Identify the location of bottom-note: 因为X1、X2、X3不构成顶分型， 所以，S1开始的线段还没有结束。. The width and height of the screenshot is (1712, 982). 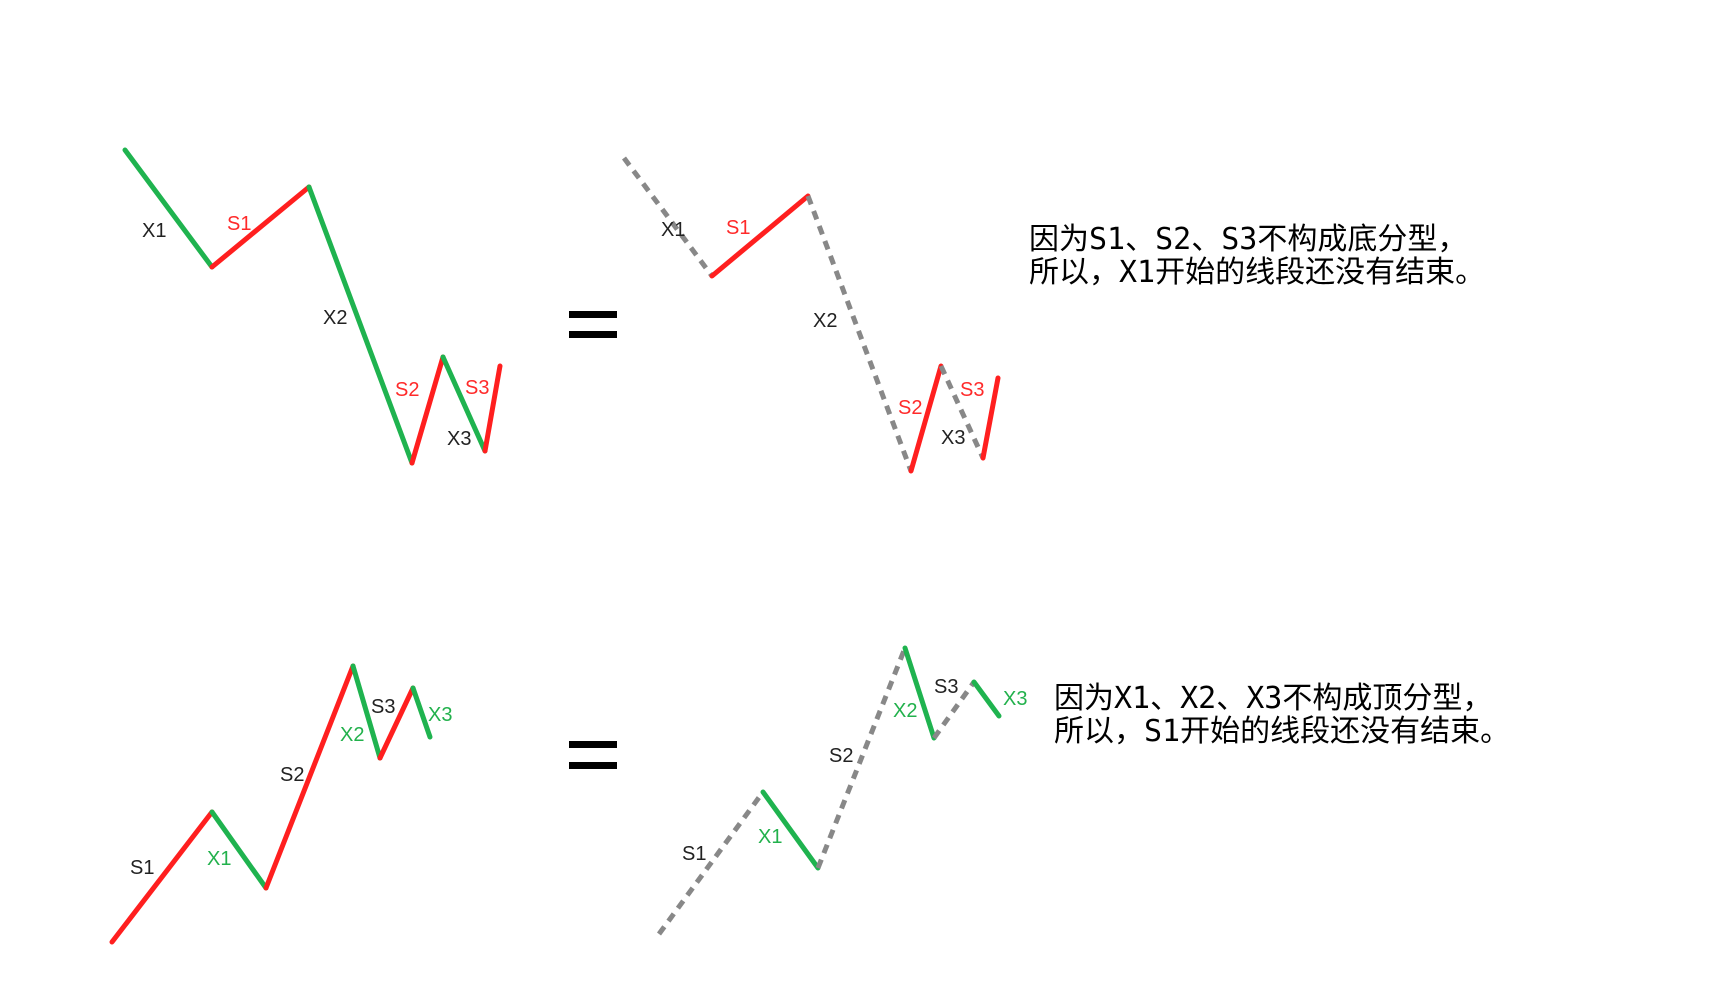
(1282, 715).